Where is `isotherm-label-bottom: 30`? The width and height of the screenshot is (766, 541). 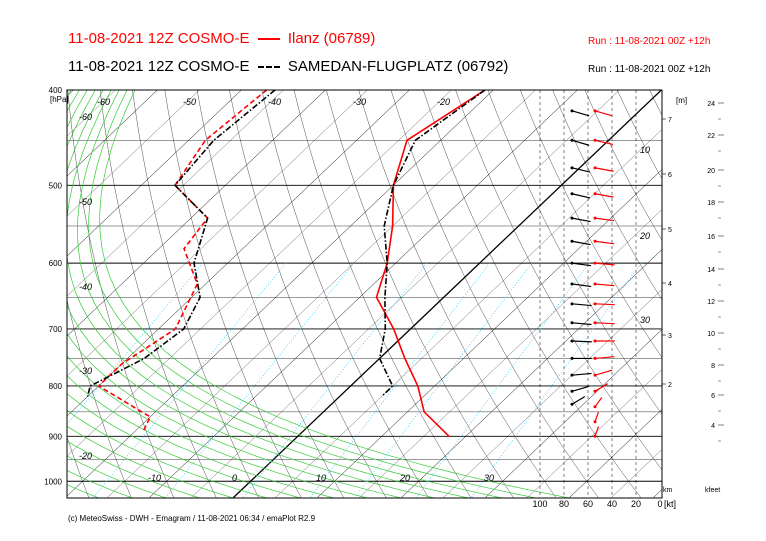
isotherm-label-bottom: 30 is located at coordinates (489, 478).